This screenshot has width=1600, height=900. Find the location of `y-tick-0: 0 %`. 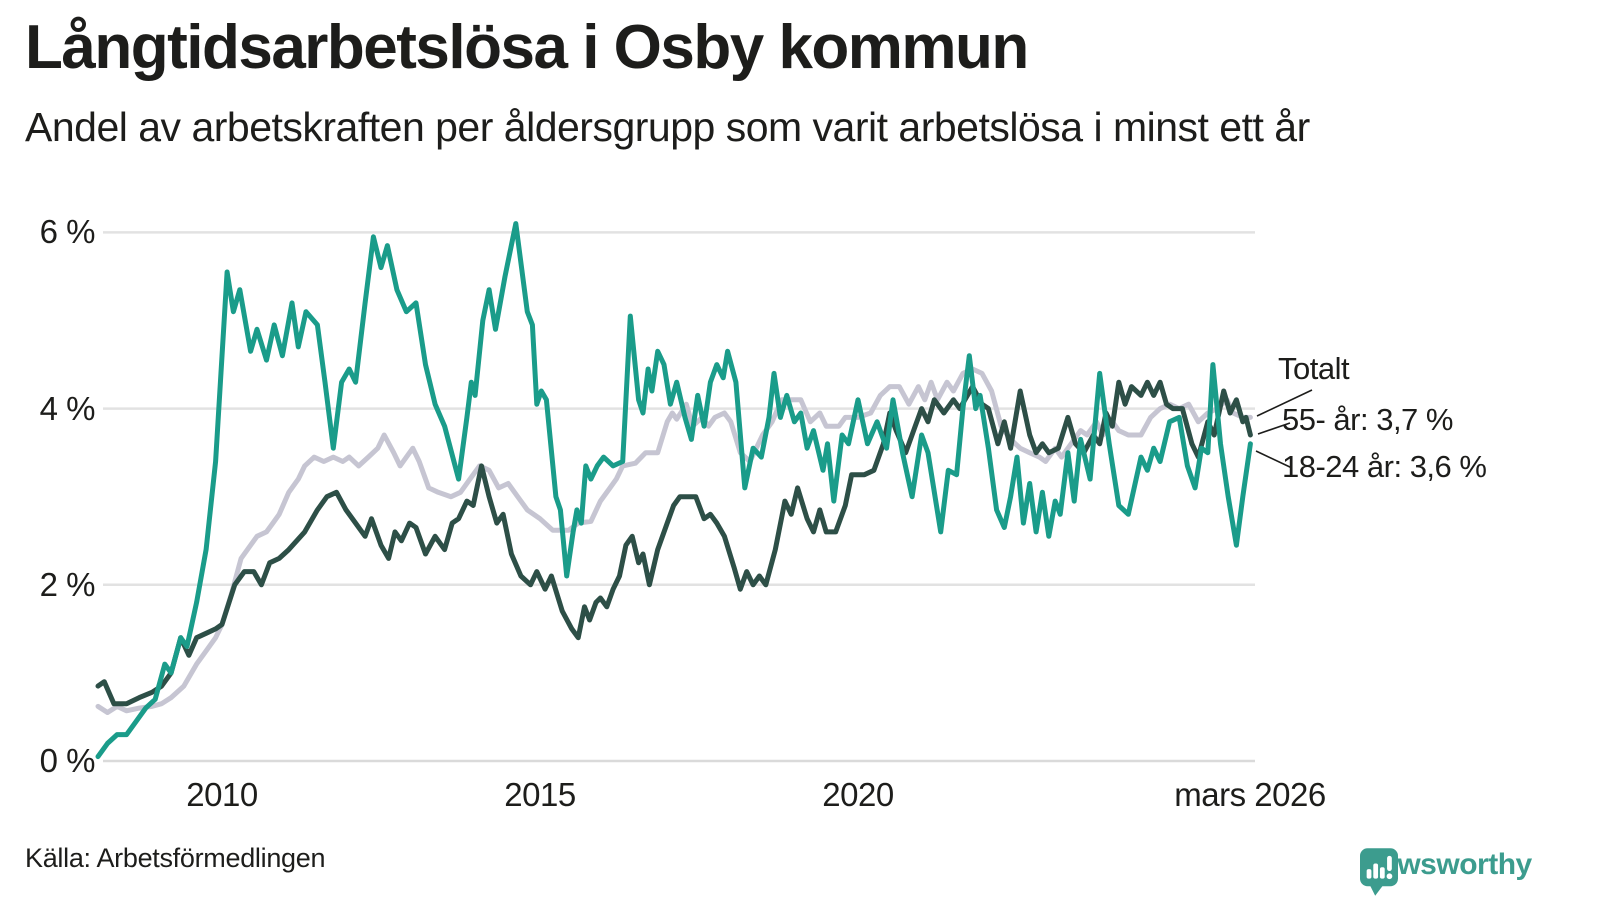

y-tick-0: 0 % is located at coordinates (67, 760).